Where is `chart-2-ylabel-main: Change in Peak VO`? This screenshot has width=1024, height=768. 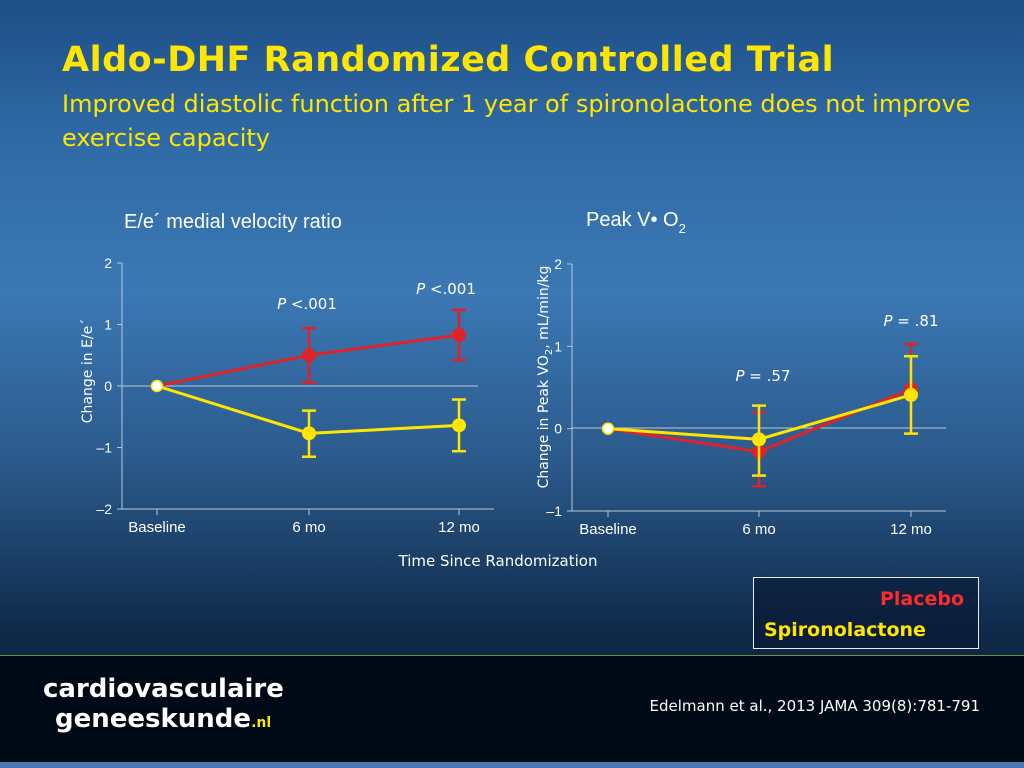 chart-2-ylabel-main: Change in Peak VO is located at coordinates (544, 421).